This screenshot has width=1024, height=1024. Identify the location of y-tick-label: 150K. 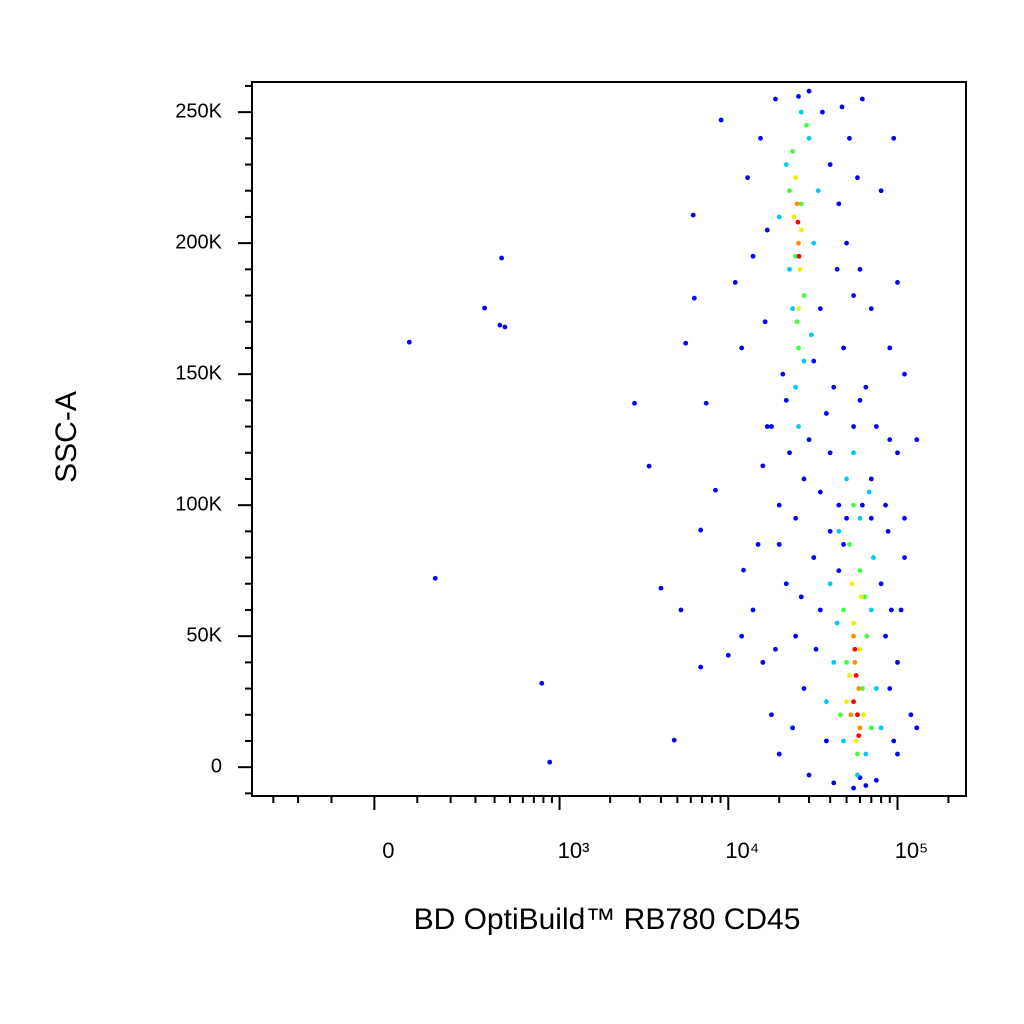
(198, 373).